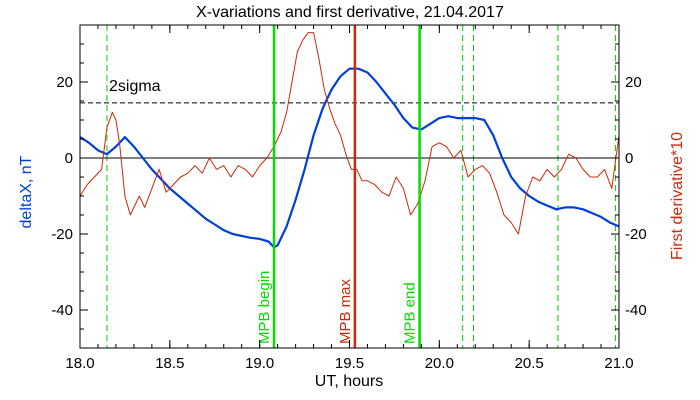 Image resolution: width=700 pixels, height=400 pixels. I want to click on y-tick-label-right-2: 0, so click(629, 158).